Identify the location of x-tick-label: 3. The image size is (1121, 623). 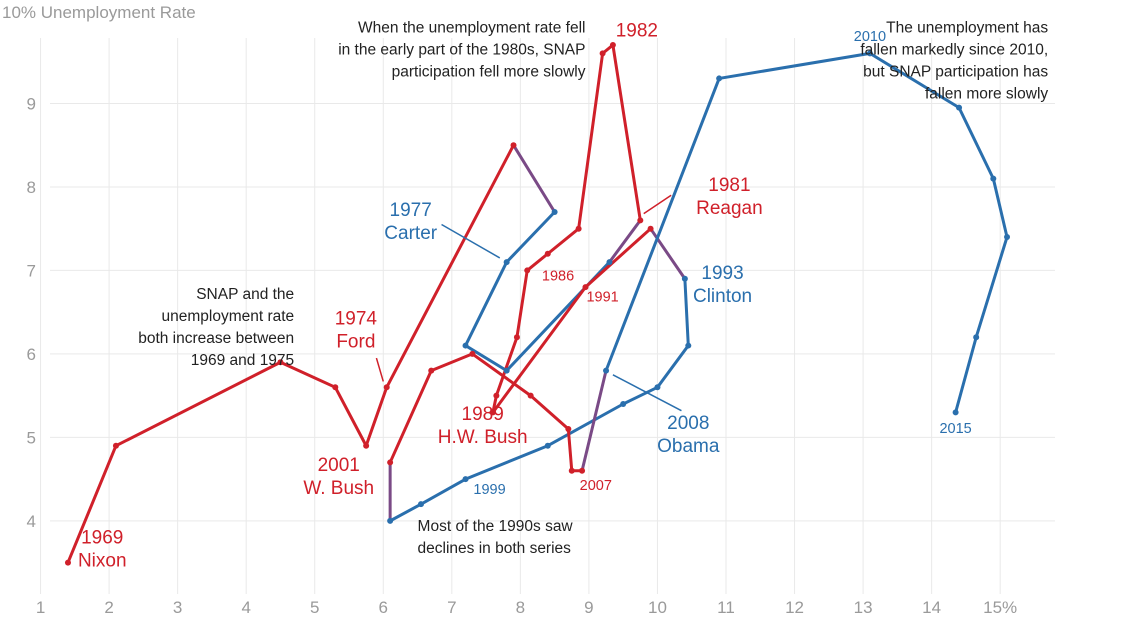
(177, 607).